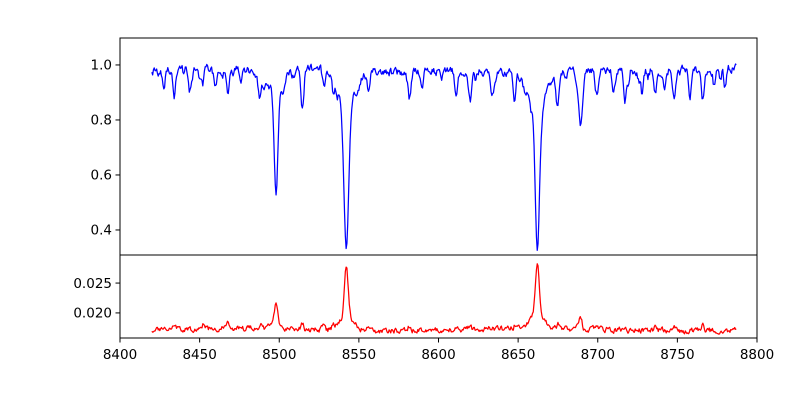 Image resolution: width=800 pixels, height=400 pixels. Describe the element at coordinates (101, 176) in the screenshot. I see `y-tick-label: 0.6` at that location.